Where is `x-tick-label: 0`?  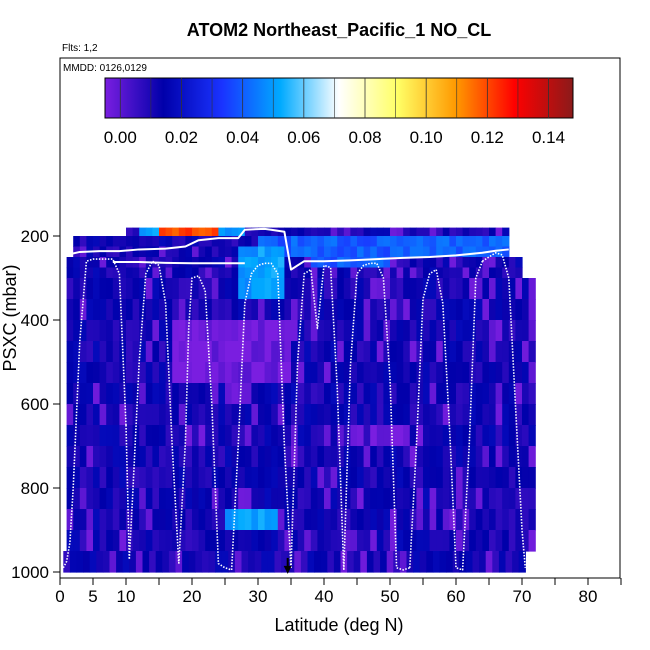
x-tick-label: 0 is located at coordinates (59, 596).